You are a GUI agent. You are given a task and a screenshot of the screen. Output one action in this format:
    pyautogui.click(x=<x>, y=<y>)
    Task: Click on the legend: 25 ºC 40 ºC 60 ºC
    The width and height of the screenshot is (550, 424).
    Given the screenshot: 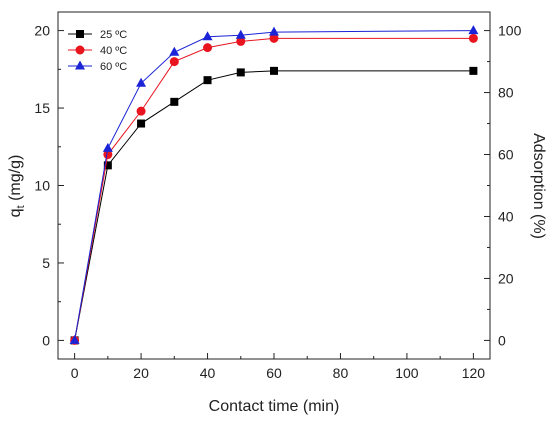 What is the action you would take?
    pyautogui.click(x=97, y=51)
    